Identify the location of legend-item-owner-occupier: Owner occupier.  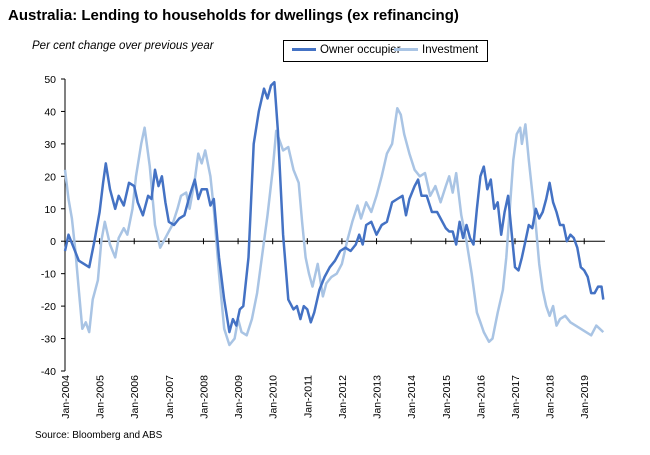
(346, 50).